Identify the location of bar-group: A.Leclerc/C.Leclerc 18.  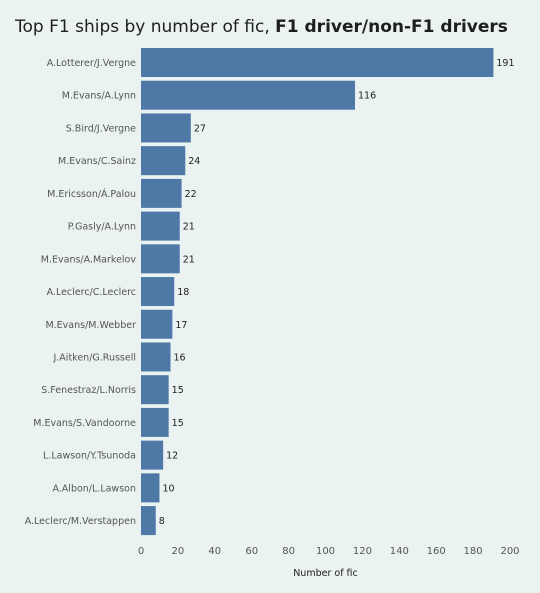
(118, 292).